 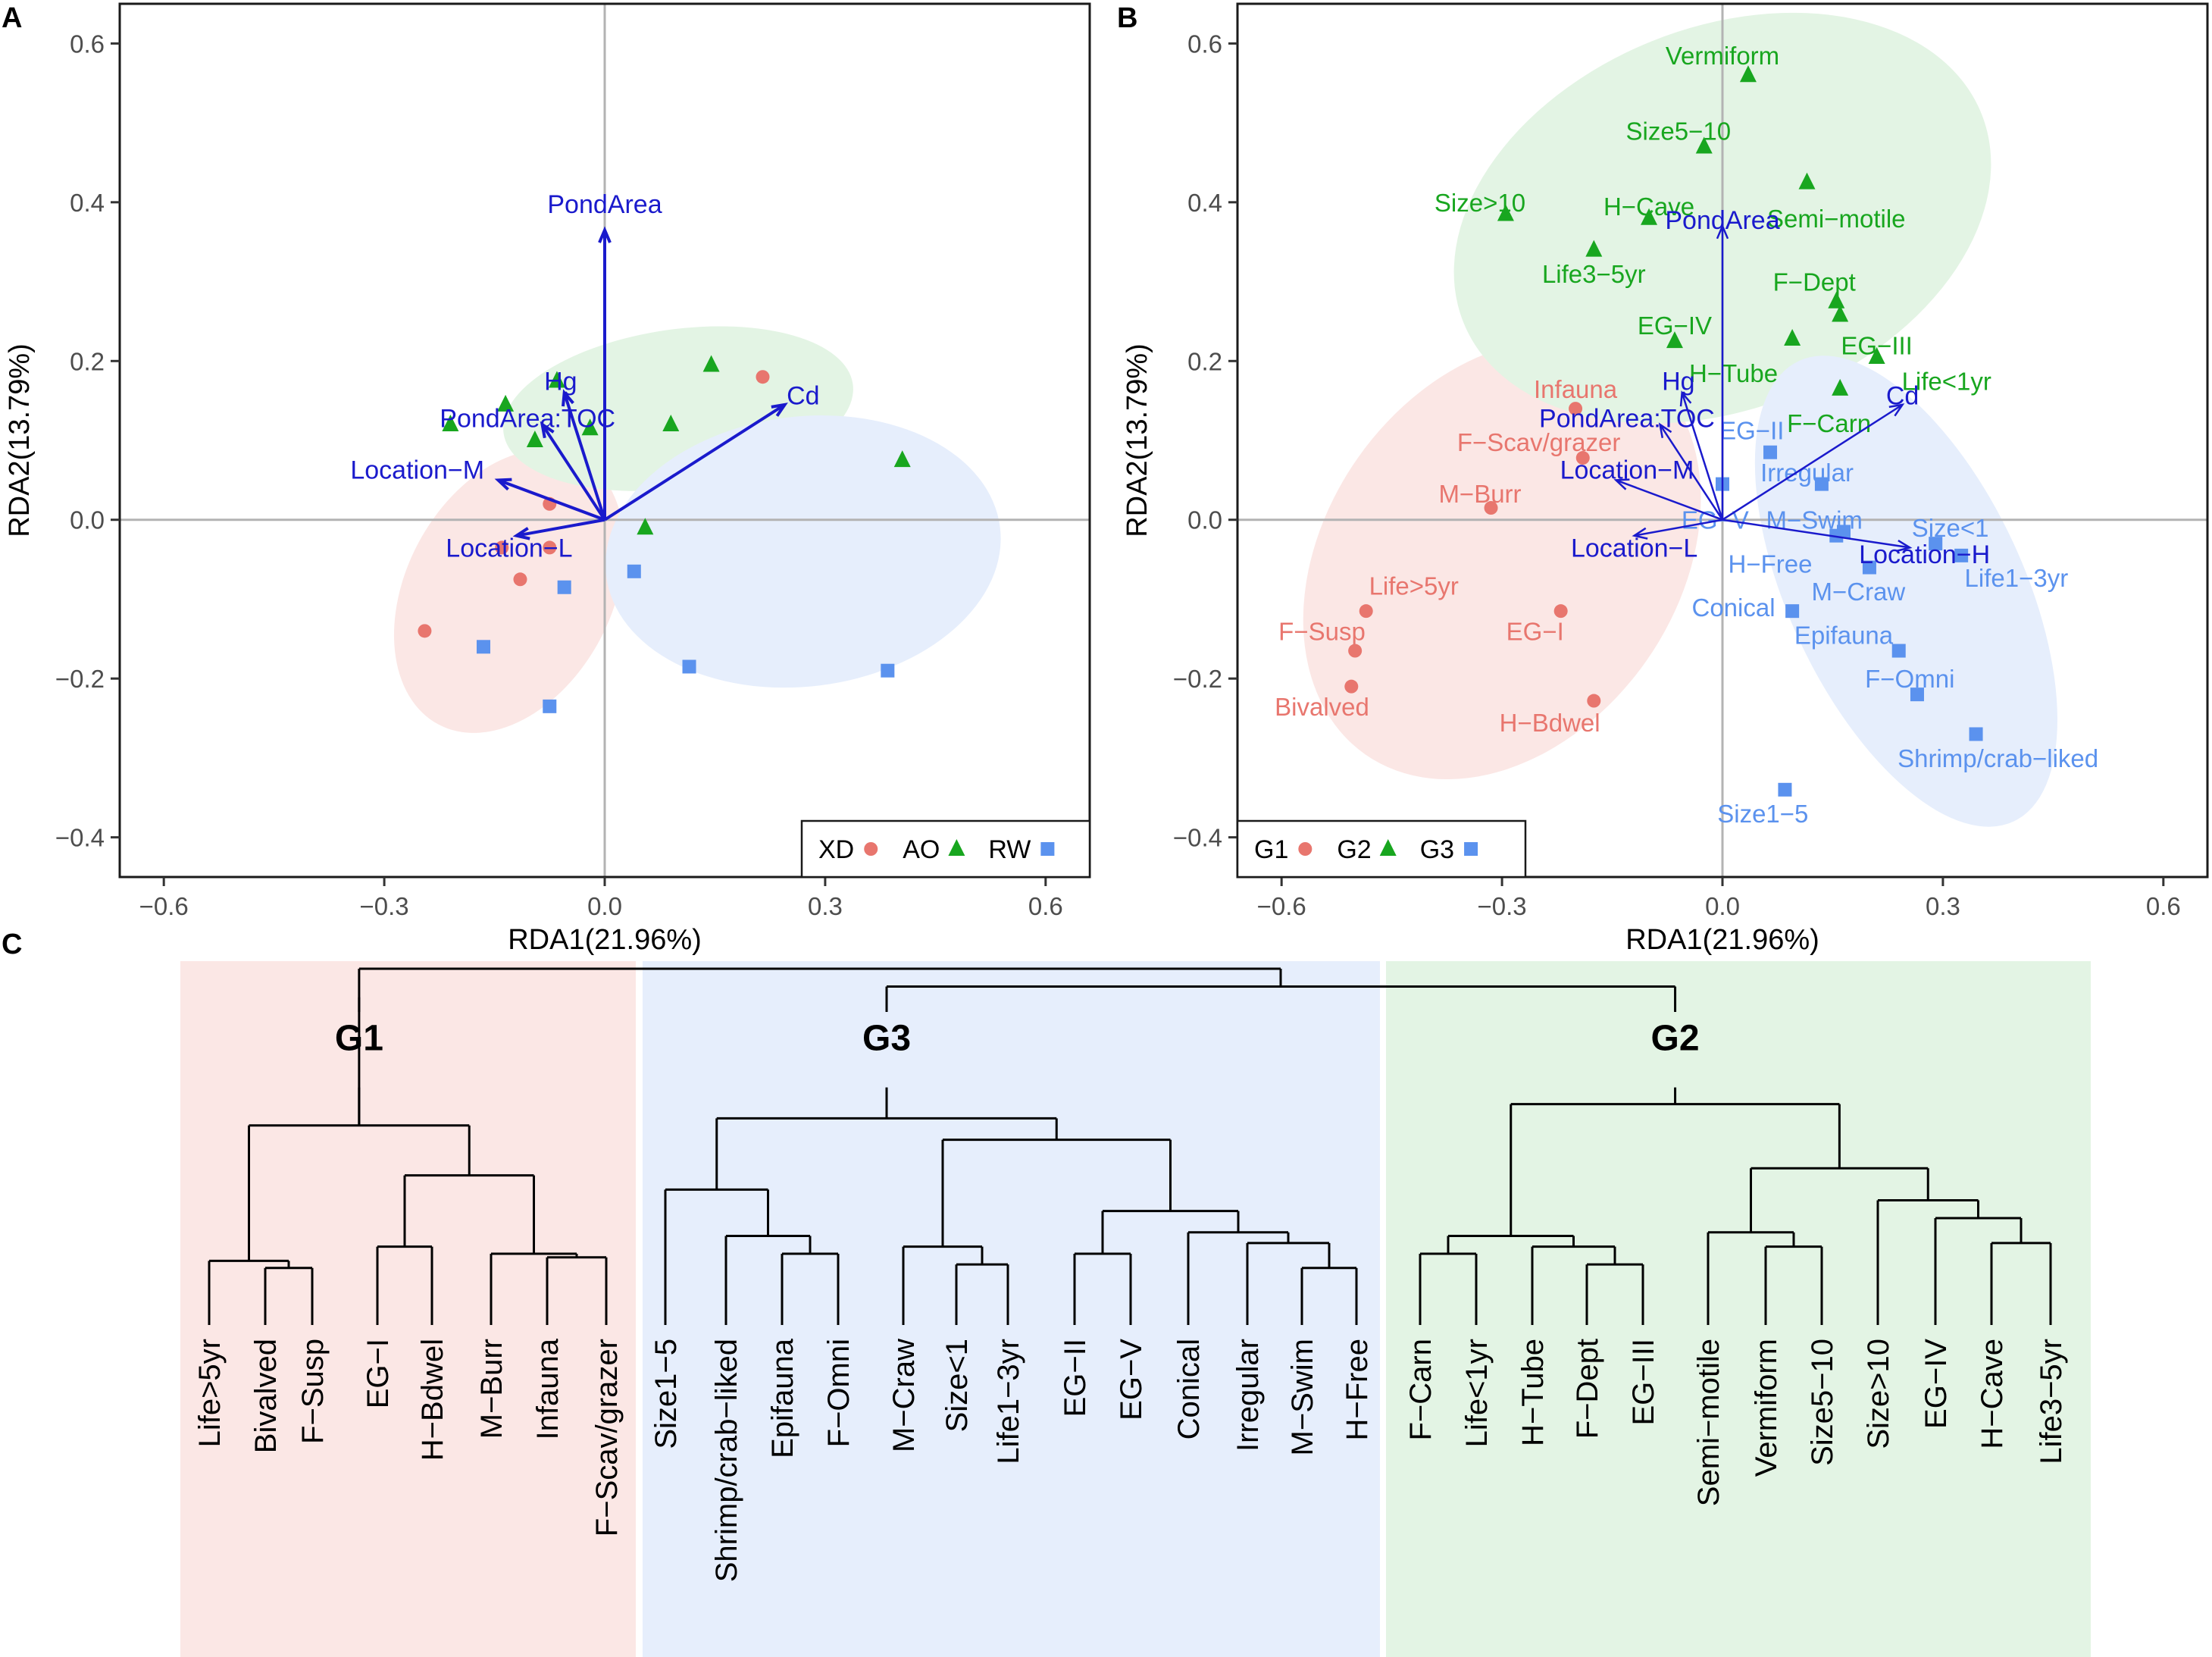 What do you see at coordinates (1535, 631) in the screenshot?
I see `point-label: EG−I` at bounding box center [1535, 631].